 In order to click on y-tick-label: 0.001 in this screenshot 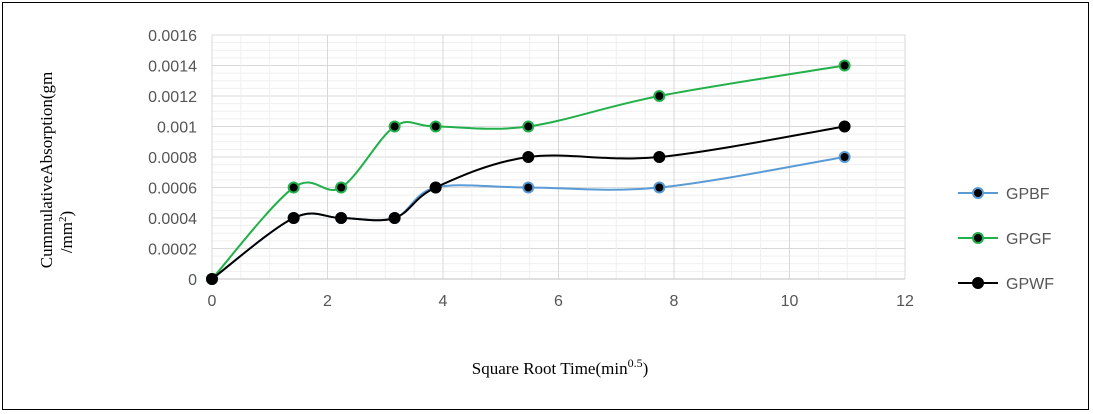, I will do `click(177, 128)`.